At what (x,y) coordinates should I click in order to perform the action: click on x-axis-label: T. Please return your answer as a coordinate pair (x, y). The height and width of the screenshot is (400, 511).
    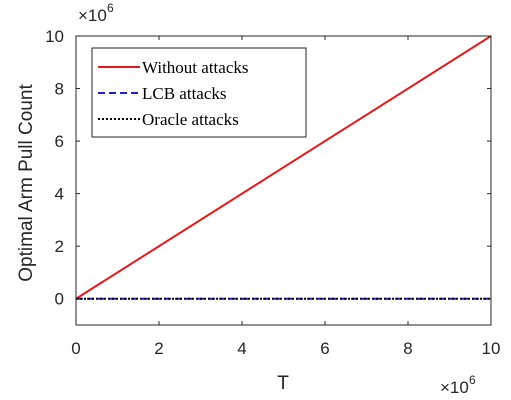
    Looking at the image, I should click on (283, 383).